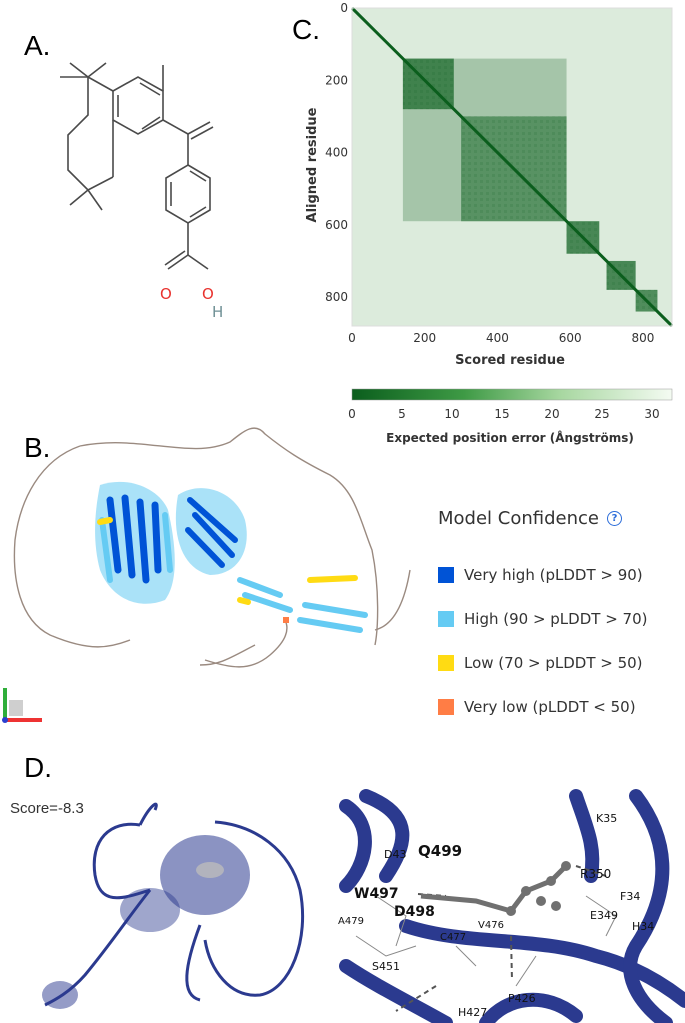  Describe the element at coordinates (37, 45) in the screenshot. I see `panel-a-label: A.` at that location.